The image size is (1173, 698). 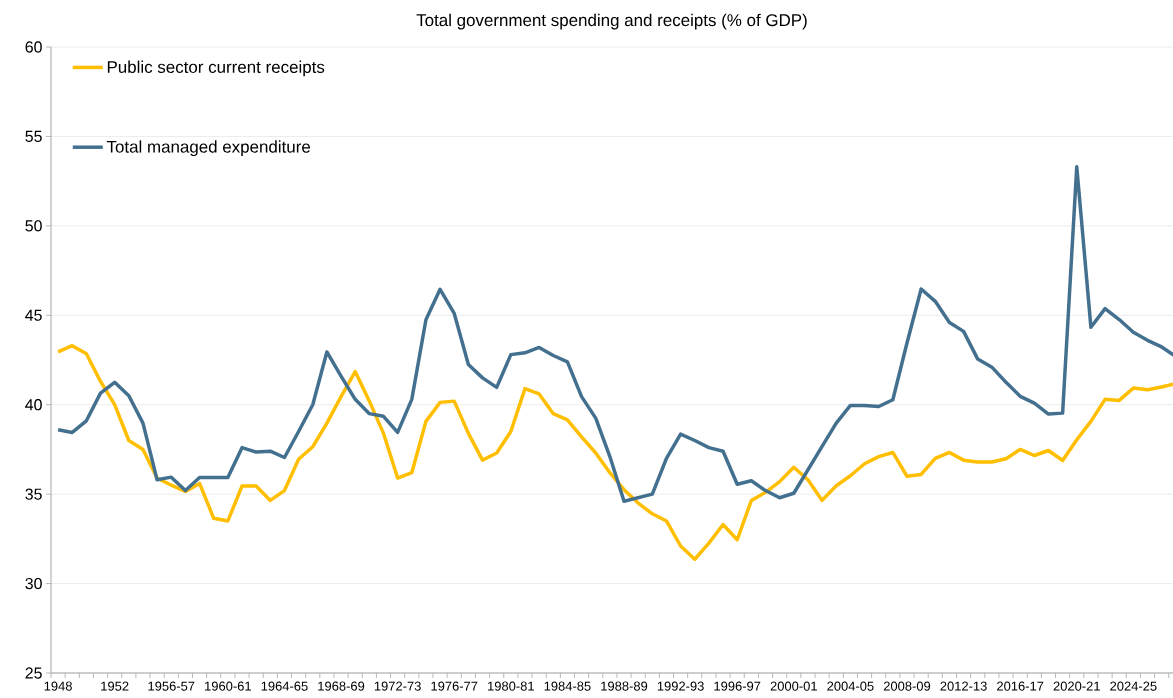 I want to click on x-tick-label: 1988-89, so click(x=624, y=686).